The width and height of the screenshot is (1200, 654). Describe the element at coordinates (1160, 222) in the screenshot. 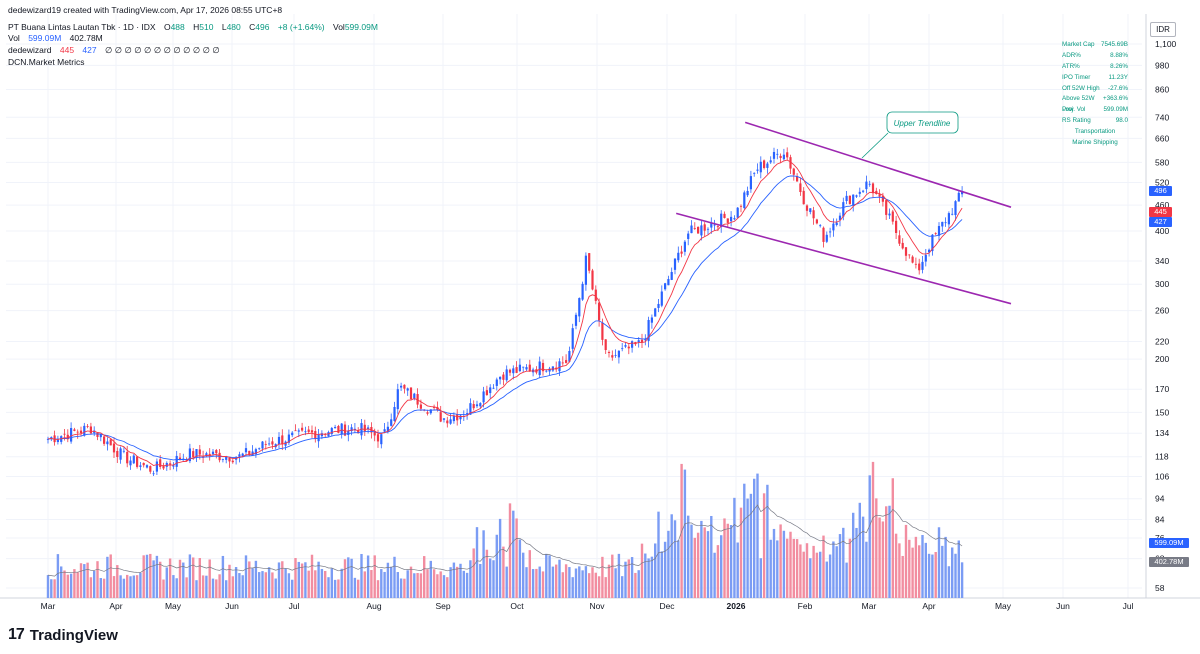

I see `ma-slow-tag: 427` at that location.